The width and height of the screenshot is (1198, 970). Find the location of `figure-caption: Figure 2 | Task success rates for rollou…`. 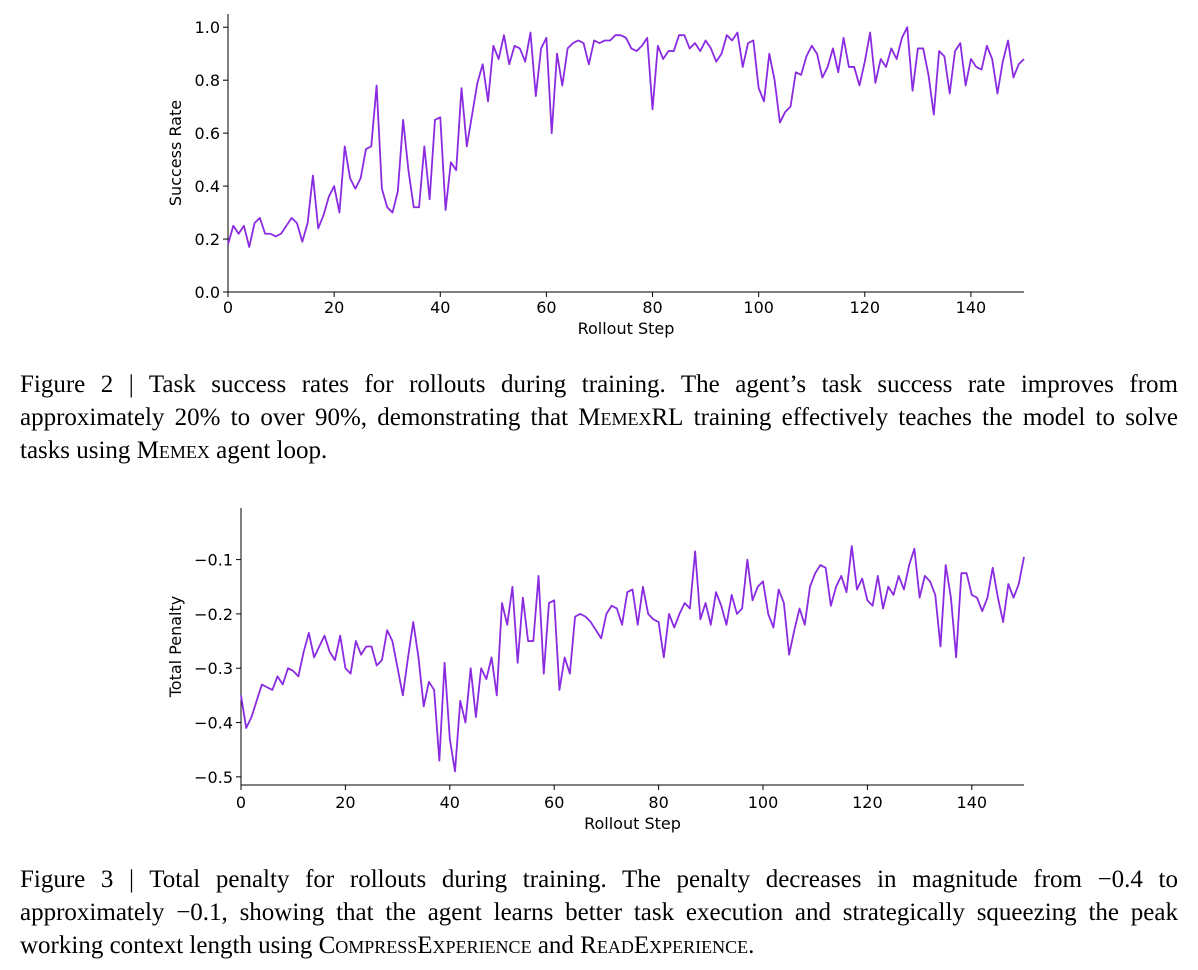

figure-caption: Figure 2 | Task success rates for rollou… is located at coordinates (599, 417).